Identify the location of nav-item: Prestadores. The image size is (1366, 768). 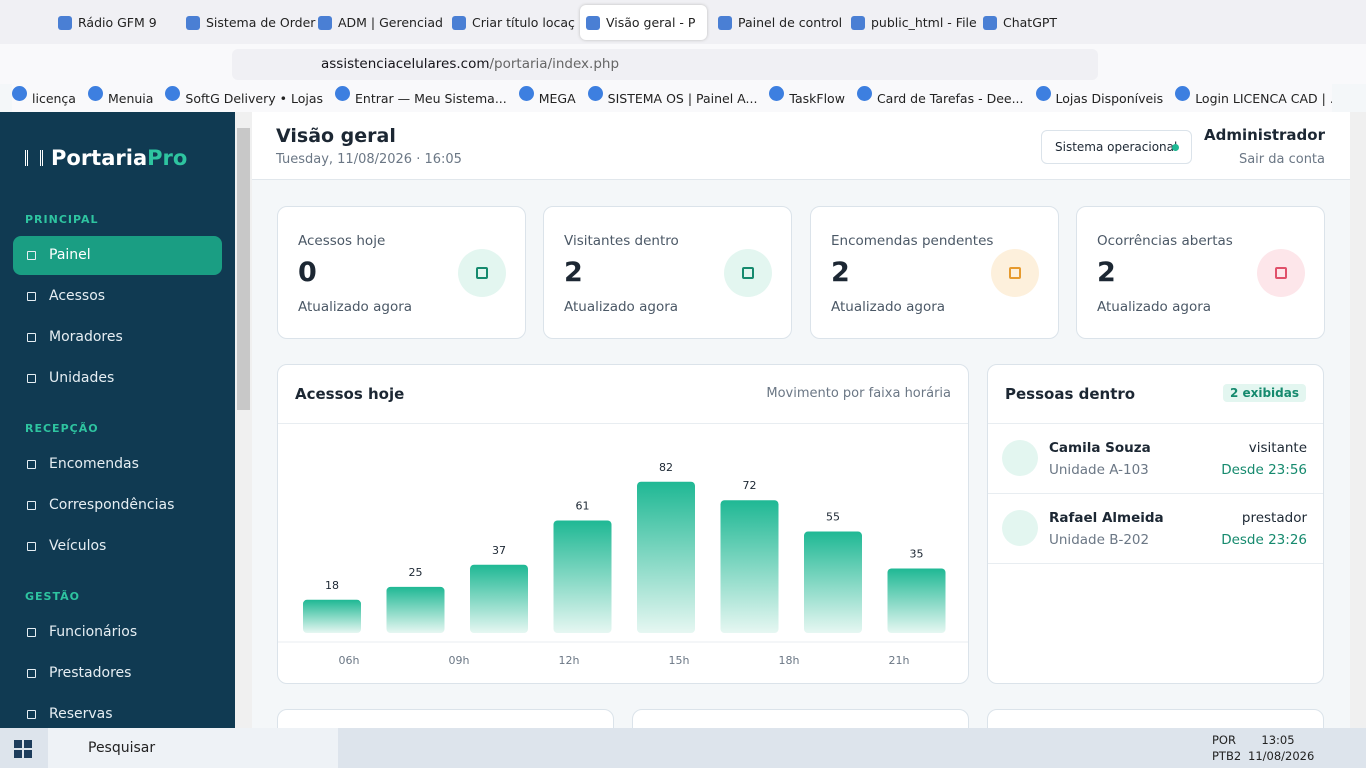
(117, 673).